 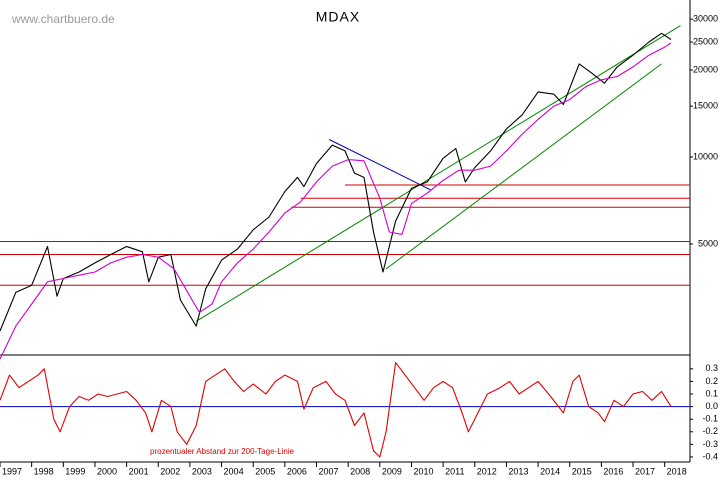 What do you see at coordinates (645, 471) in the screenshot?
I see `x-tick-label: 2017` at bounding box center [645, 471].